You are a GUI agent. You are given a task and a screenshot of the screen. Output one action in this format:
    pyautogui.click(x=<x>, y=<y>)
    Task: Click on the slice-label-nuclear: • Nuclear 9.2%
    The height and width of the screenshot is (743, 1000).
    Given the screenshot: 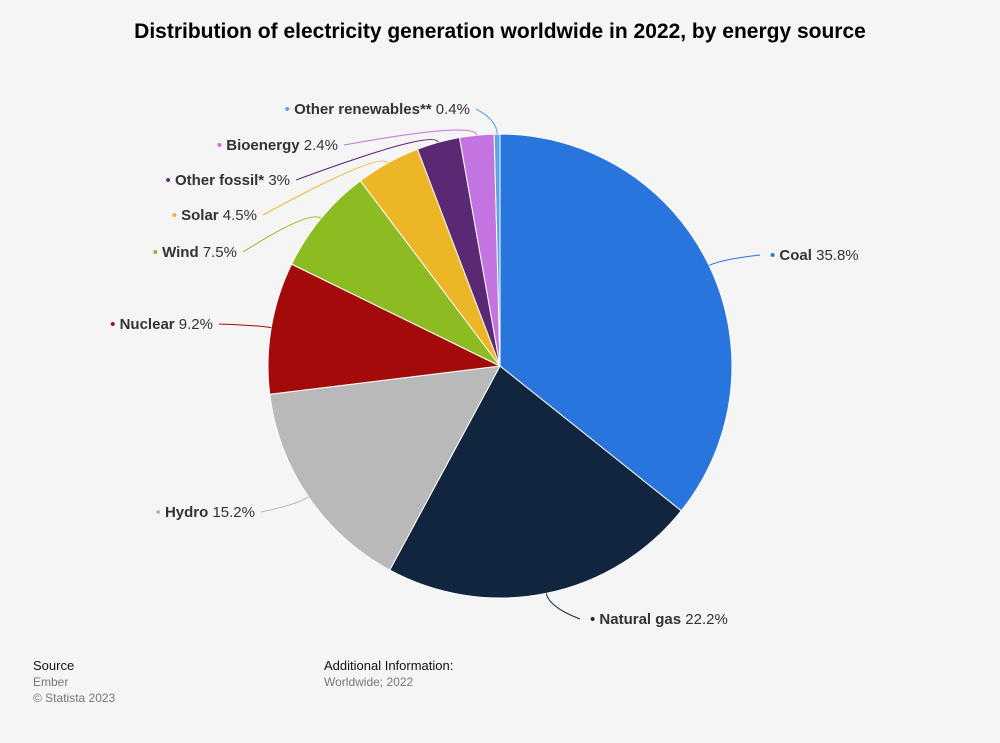 What is the action you would take?
    pyautogui.click(x=161, y=324)
    